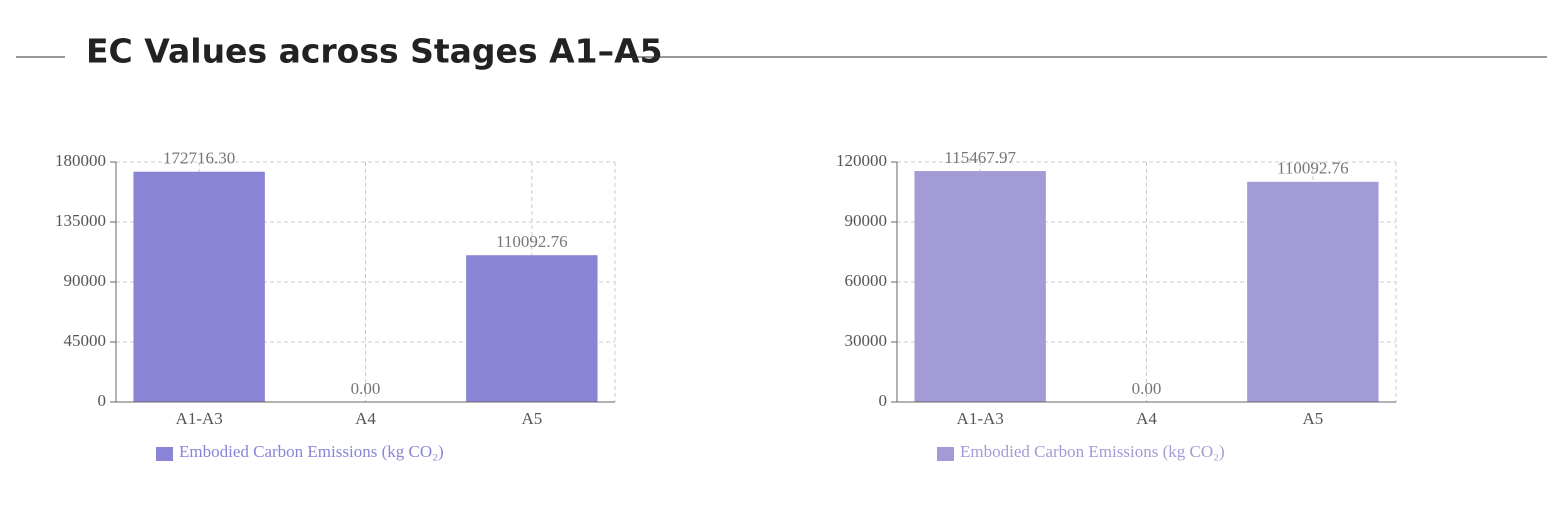 This screenshot has width=1555, height=514. I want to click on heading: EC Values across Stages A1–A5, so click(374, 51).